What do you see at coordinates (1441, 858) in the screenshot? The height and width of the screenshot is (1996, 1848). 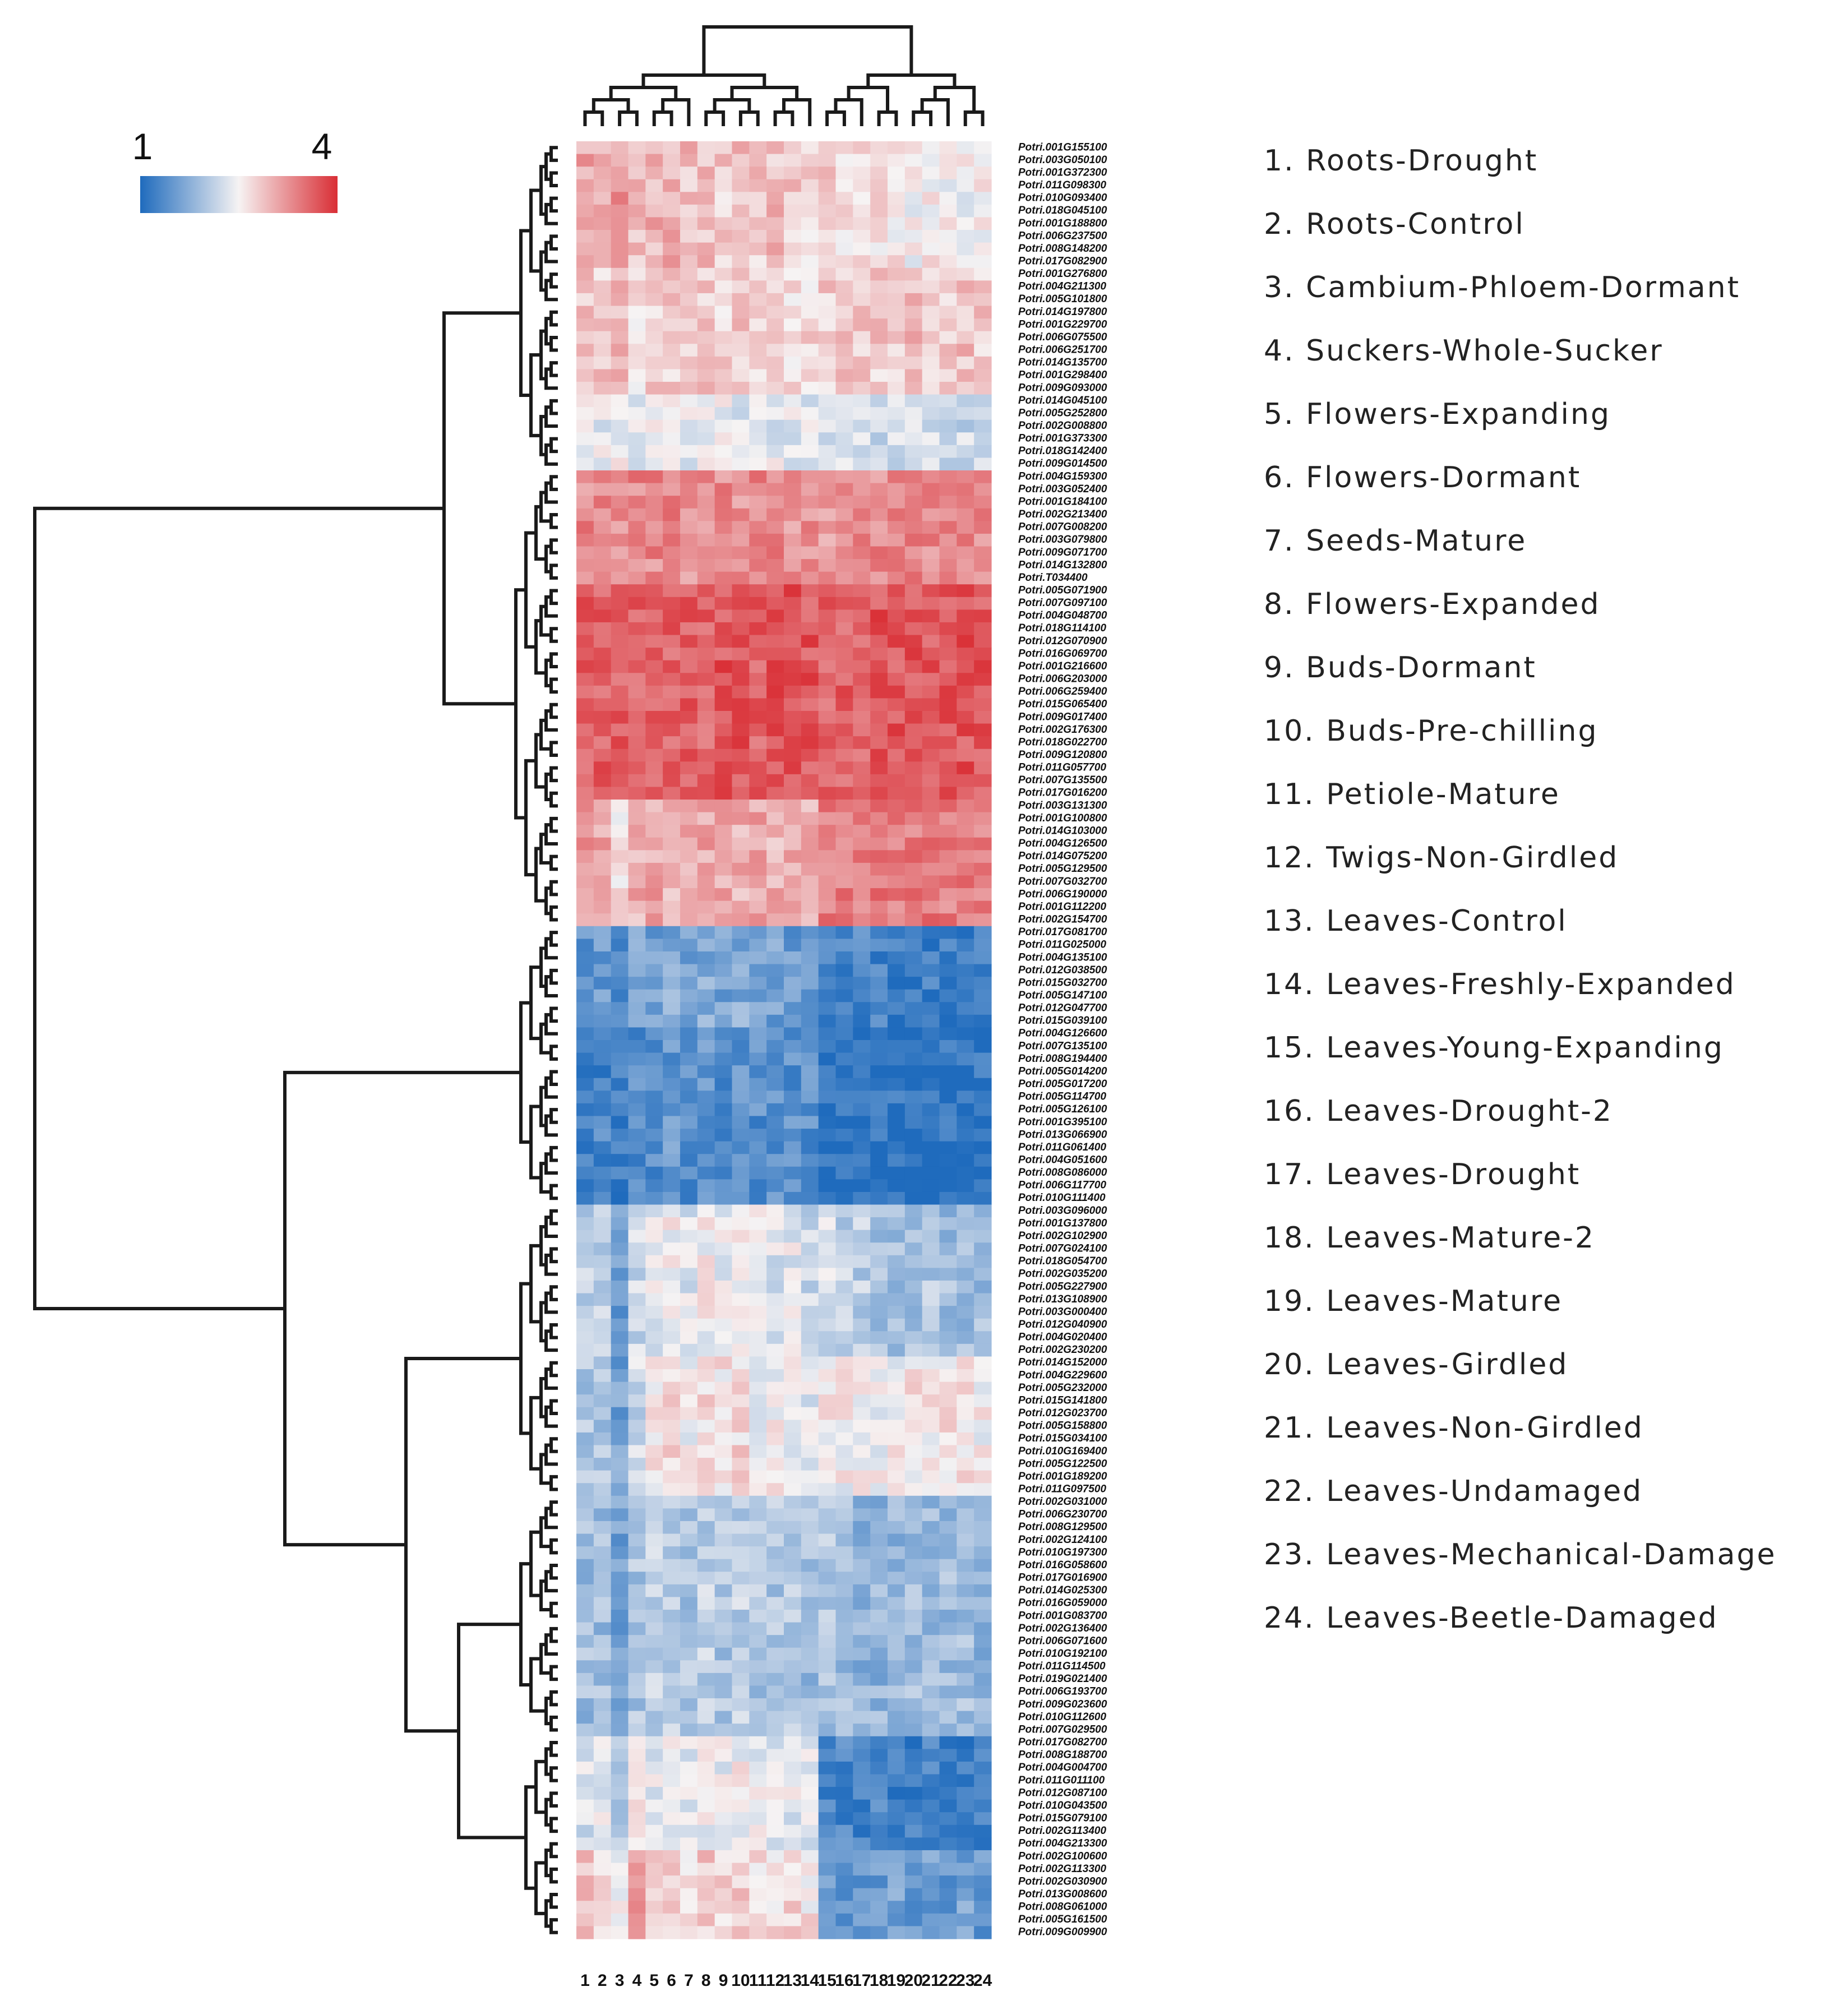 I see `legend-item: 12. Twigs-Non-Girdled` at bounding box center [1441, 858].